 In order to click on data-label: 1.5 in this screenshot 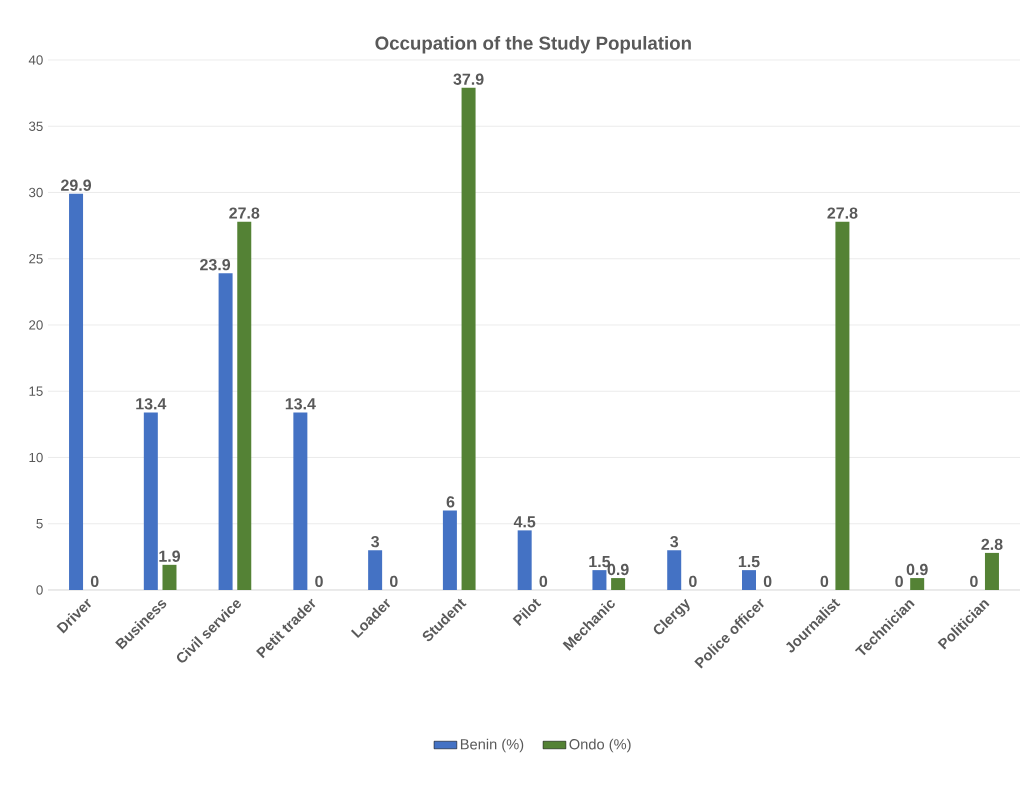, I will do `click(749, 562)`.